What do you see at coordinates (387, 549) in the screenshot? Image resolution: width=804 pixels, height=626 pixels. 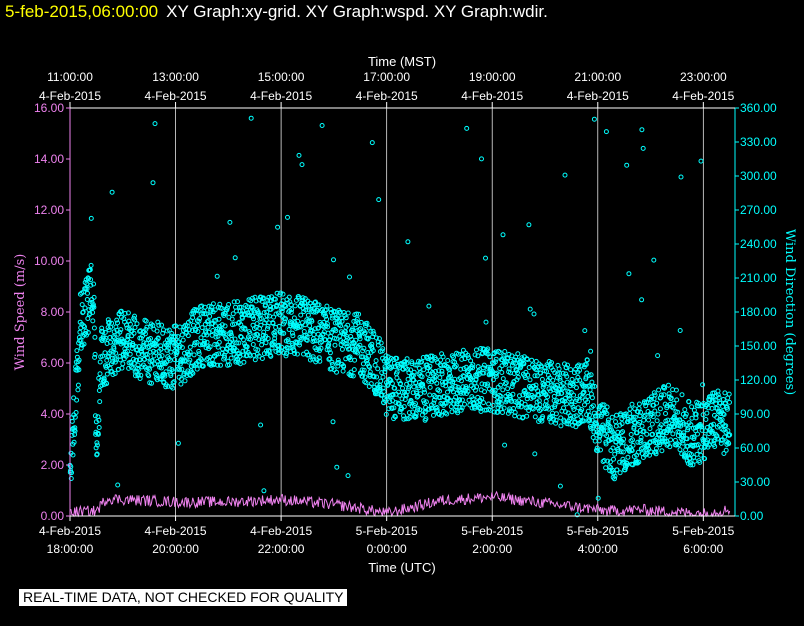 I see `bottom-tick-time: 0:00:00` at bounding box center [387, 549].